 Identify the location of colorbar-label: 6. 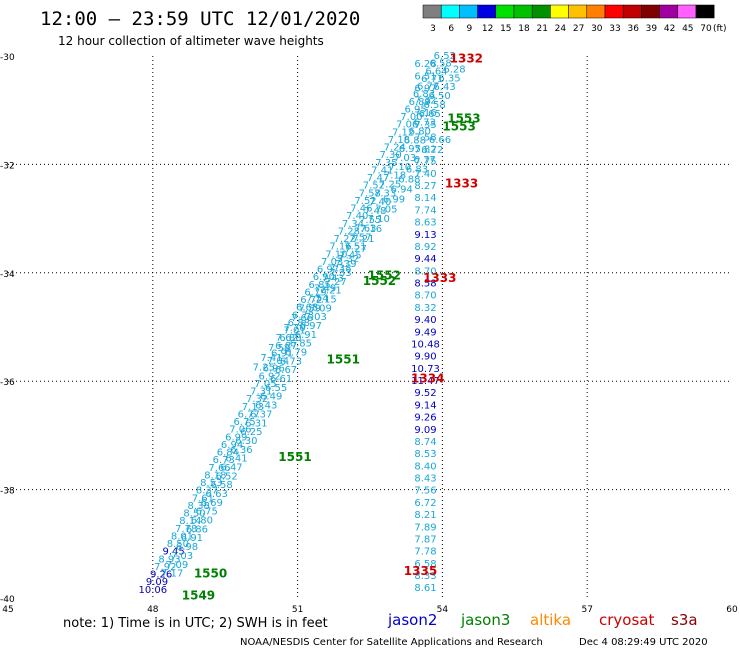
(451, 29).